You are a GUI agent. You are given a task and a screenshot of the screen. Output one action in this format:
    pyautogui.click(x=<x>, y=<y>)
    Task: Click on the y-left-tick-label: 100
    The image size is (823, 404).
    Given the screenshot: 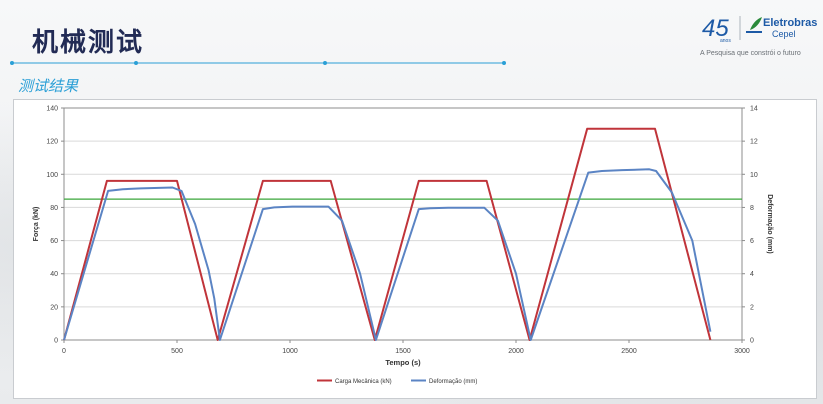 What is the action you would take?
    pyautogui.click(x=52, y=175)
    